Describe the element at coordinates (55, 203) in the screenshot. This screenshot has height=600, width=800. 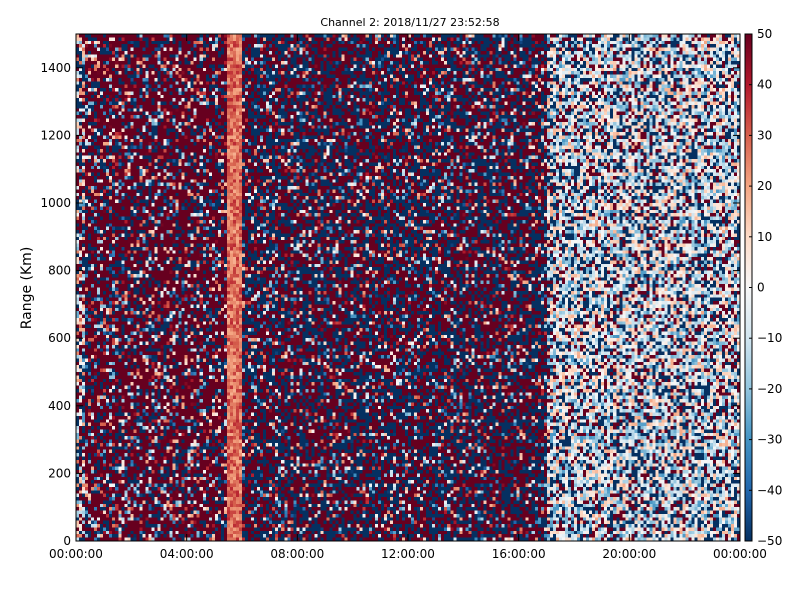
I see `y-tick-label: 1000` at that location.